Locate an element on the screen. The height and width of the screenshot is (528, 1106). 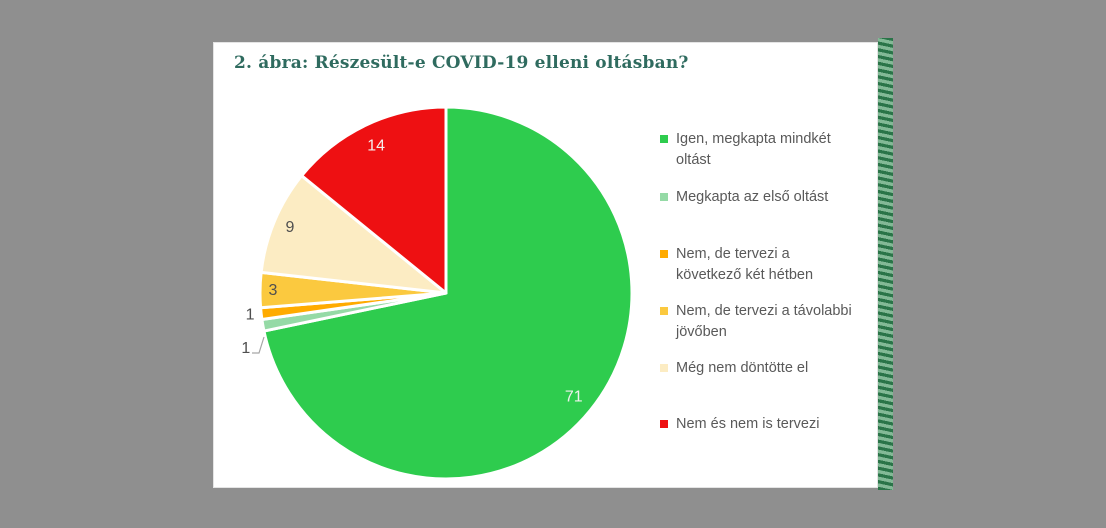
legend-label: Nem és nem is tervezi is located at coordinates (748, 424).